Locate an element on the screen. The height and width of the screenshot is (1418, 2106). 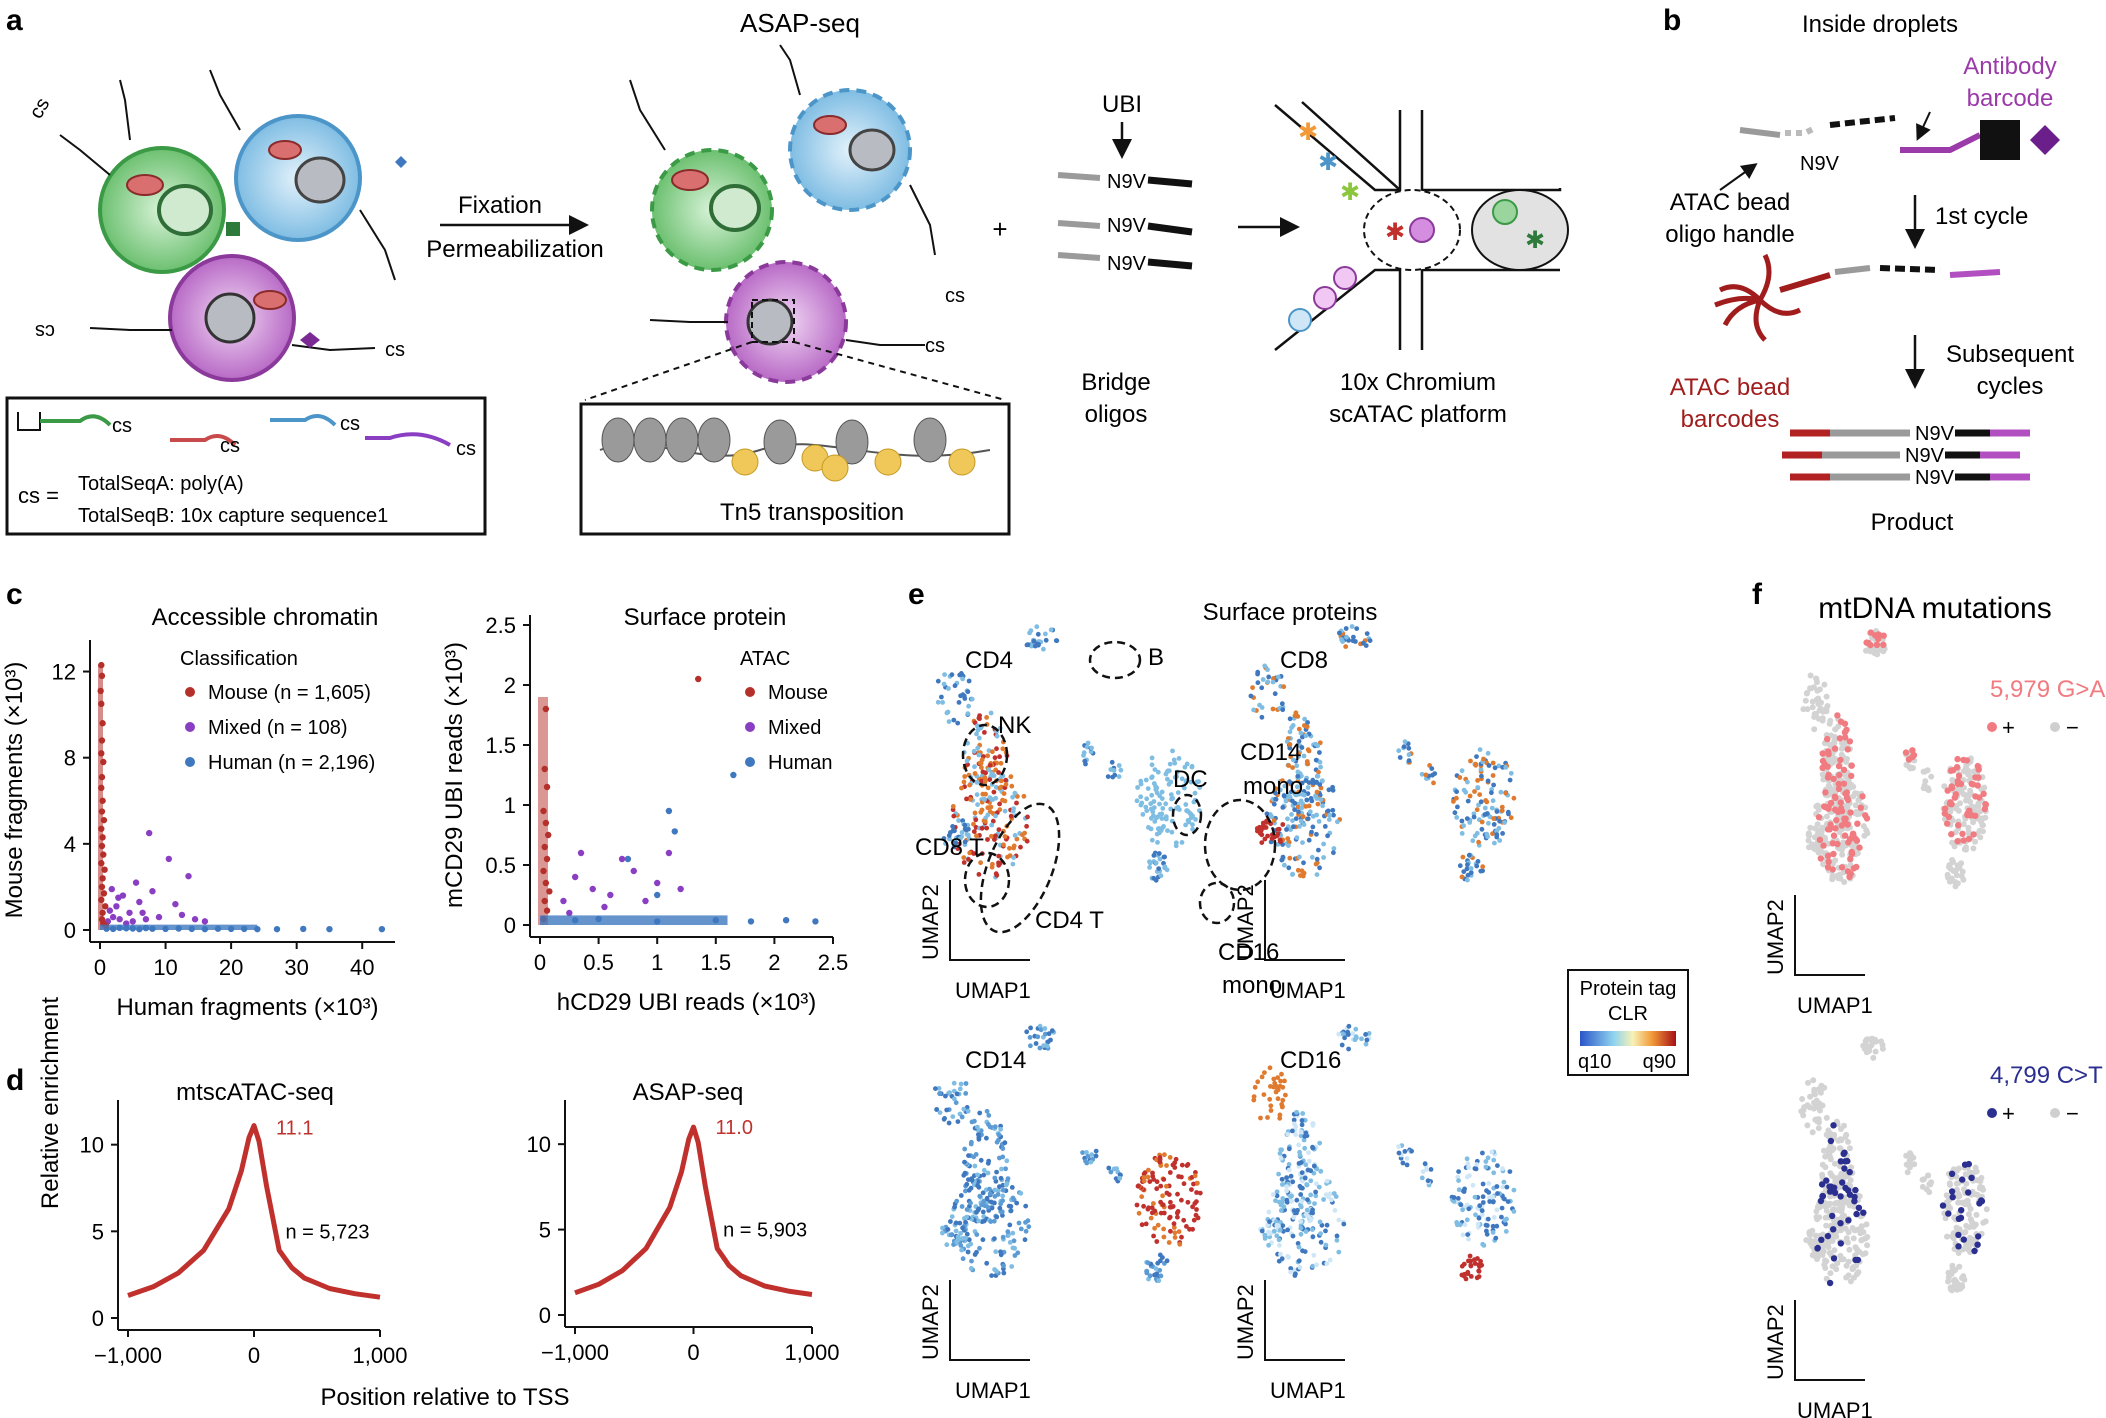
mitochondrion-icon is located at coordinates (145, 185).